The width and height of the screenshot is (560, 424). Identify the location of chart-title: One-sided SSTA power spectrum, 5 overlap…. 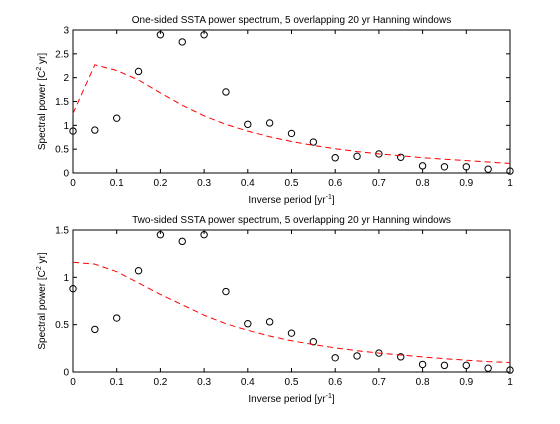
(291, 20).